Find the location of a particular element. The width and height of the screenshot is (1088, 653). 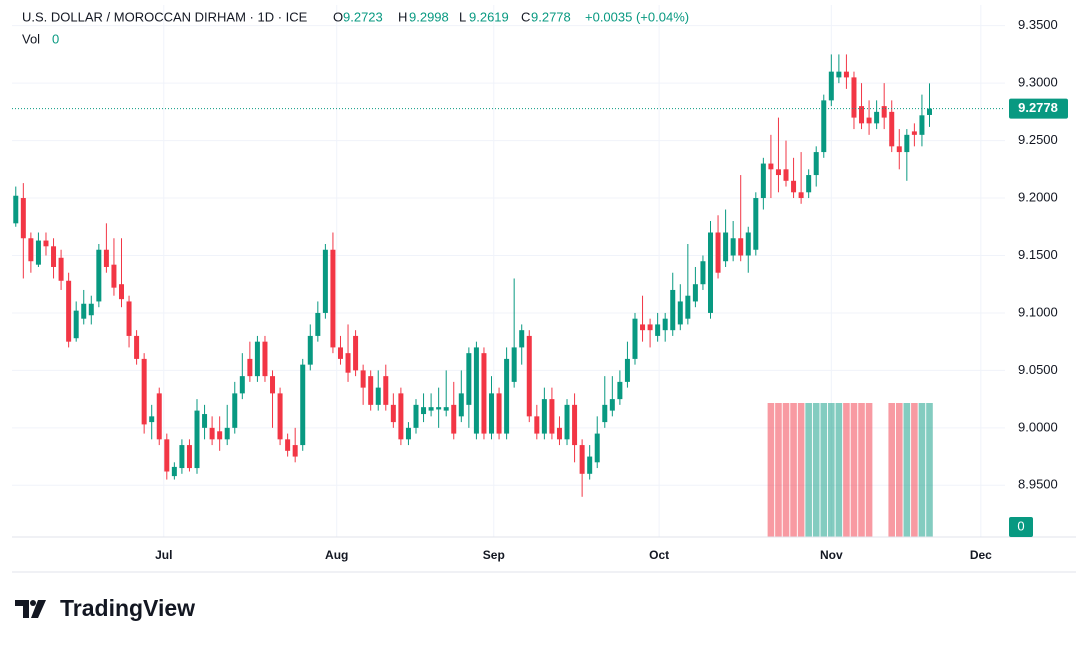

low-label: L is located at coordinates (462, 16).